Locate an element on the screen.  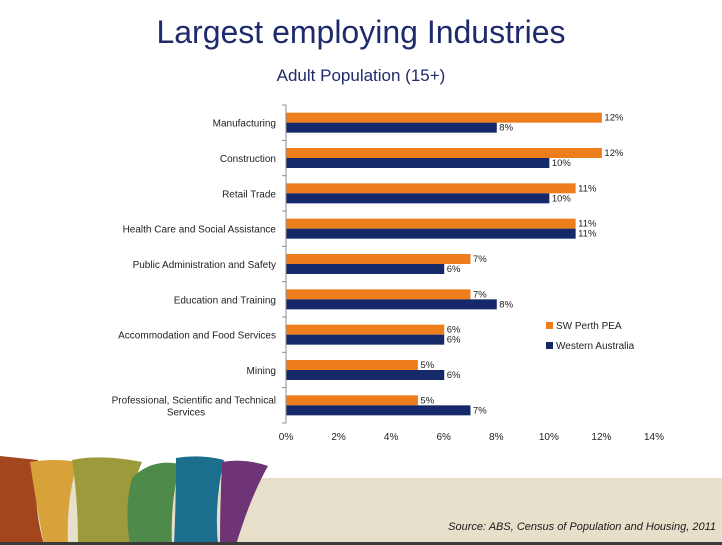
category-label: Services is located at coordinates (186, 412).